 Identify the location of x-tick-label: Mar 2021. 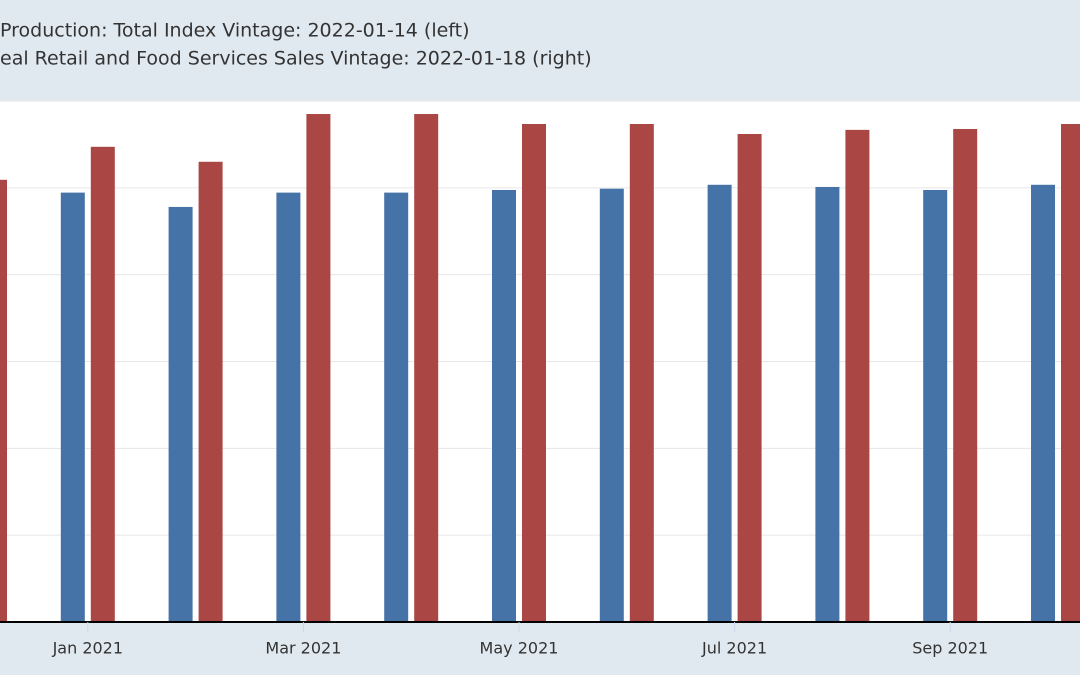
(303, 648).